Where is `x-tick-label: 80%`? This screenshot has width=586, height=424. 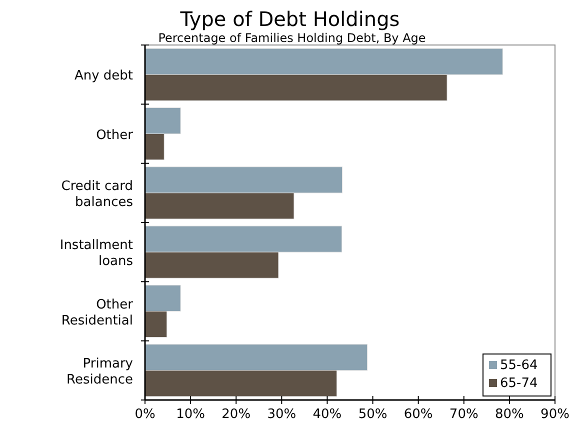 x-tick-label: 80% is located at coordinates (509, 414).